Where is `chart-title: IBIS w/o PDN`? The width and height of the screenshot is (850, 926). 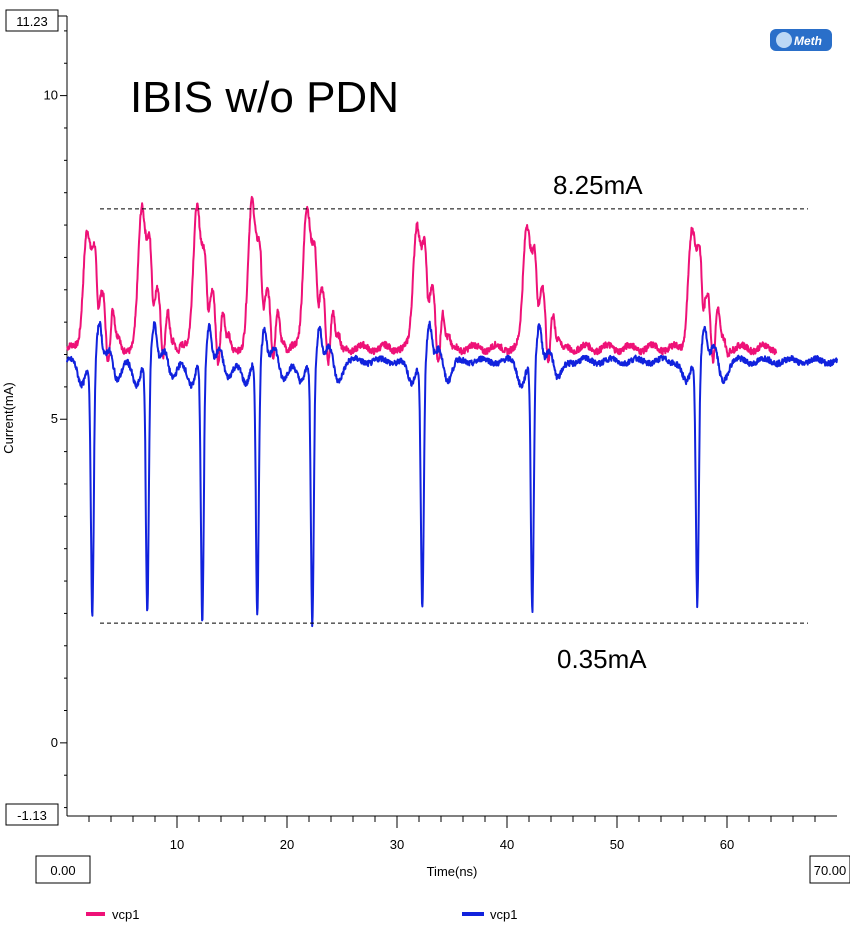 chart-title: IBIS w/o PDN is located at coordinates (264, 97).